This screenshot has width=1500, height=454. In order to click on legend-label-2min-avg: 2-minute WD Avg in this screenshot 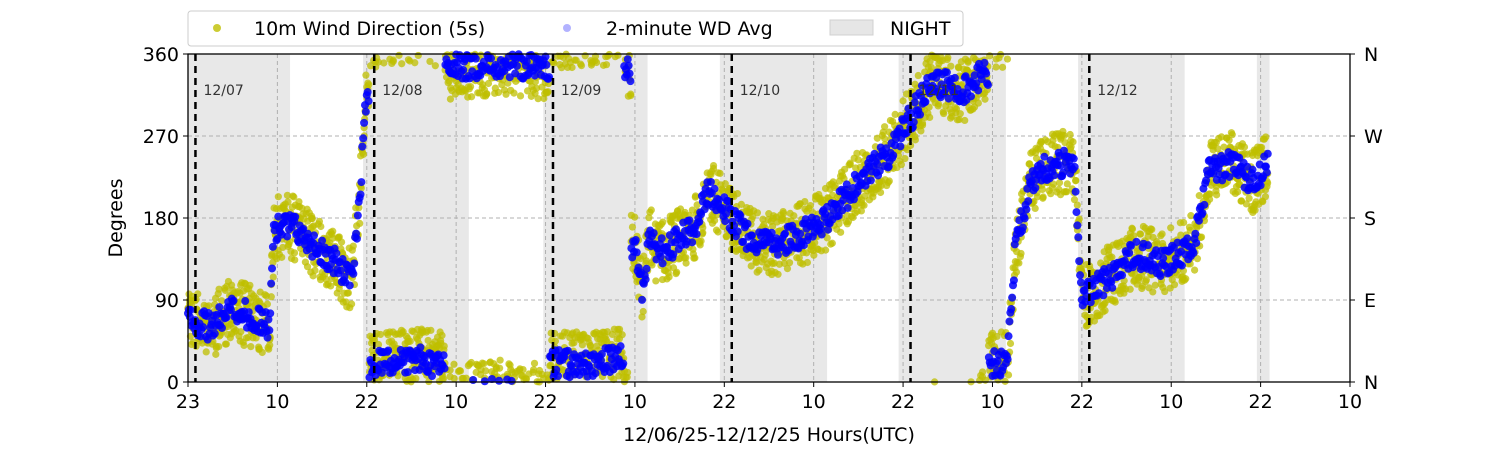, I will do `click(689, 29)`.